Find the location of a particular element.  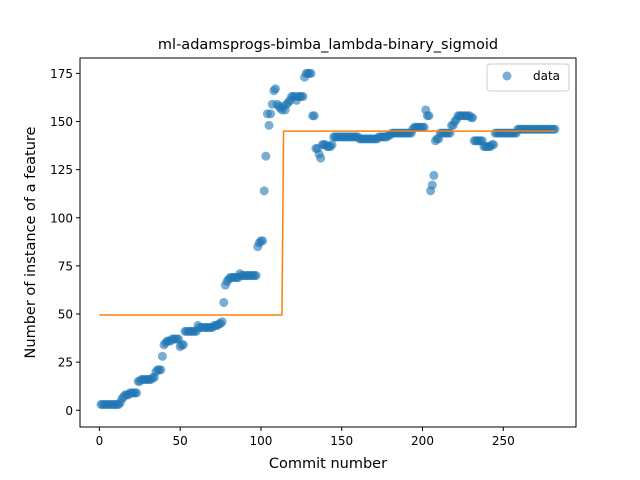

y-tick-label: 75 is located at coordinates (65, 266).